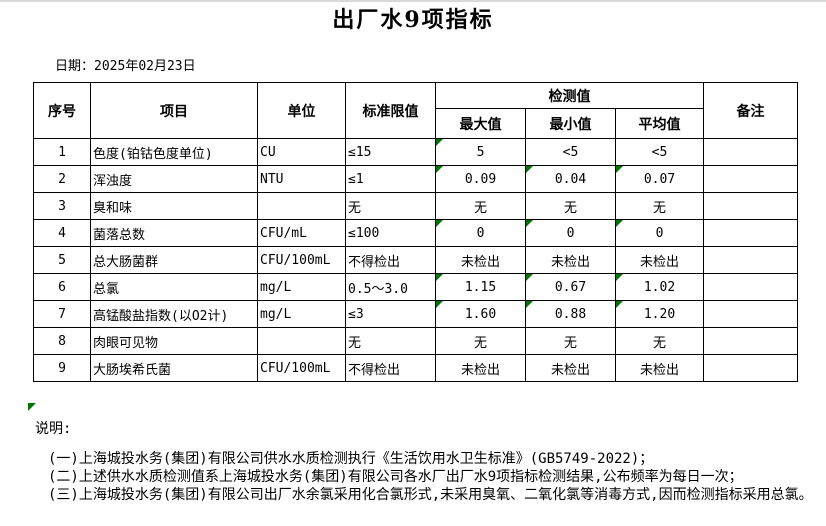 The image size is (826, 526). I want to click on cell-unit: CFU/mL, so click(301, 233).